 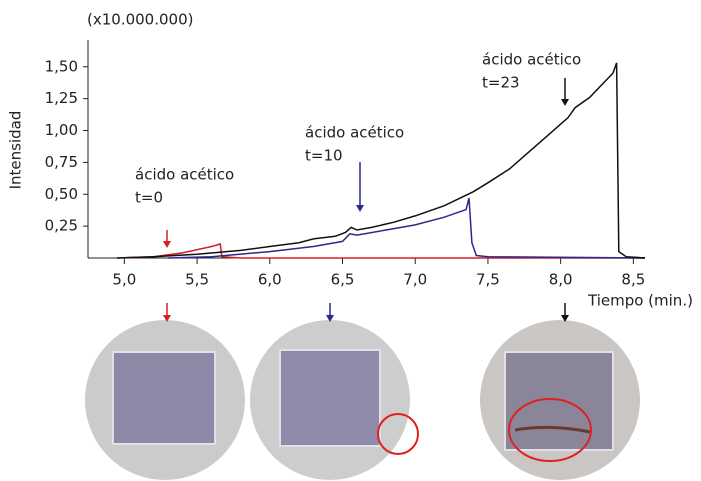 I want to click on y-tick-label: 0,75, so click(x=61, y=162).